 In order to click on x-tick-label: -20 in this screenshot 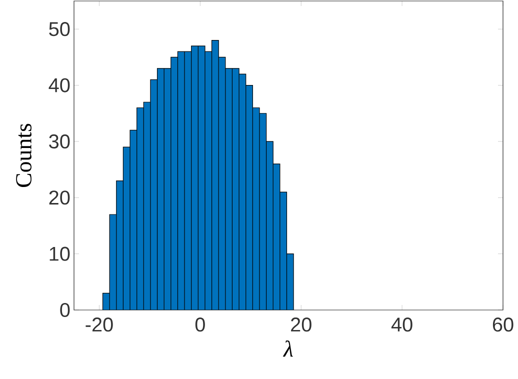, I will do `click(99, 325)`.